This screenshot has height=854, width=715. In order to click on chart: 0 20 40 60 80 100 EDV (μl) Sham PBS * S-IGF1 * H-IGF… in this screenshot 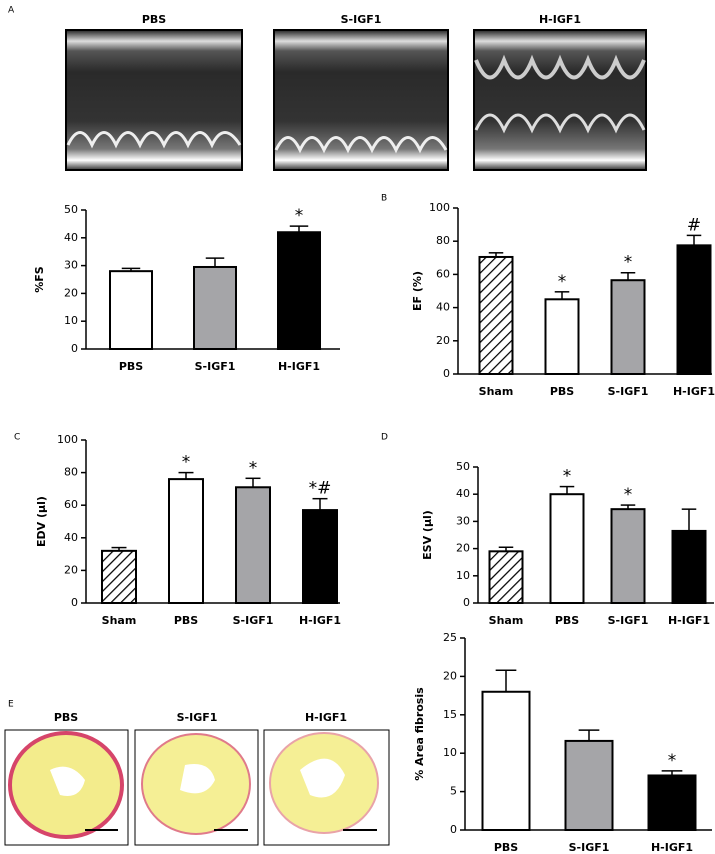, I will do `click(188, 530)`.